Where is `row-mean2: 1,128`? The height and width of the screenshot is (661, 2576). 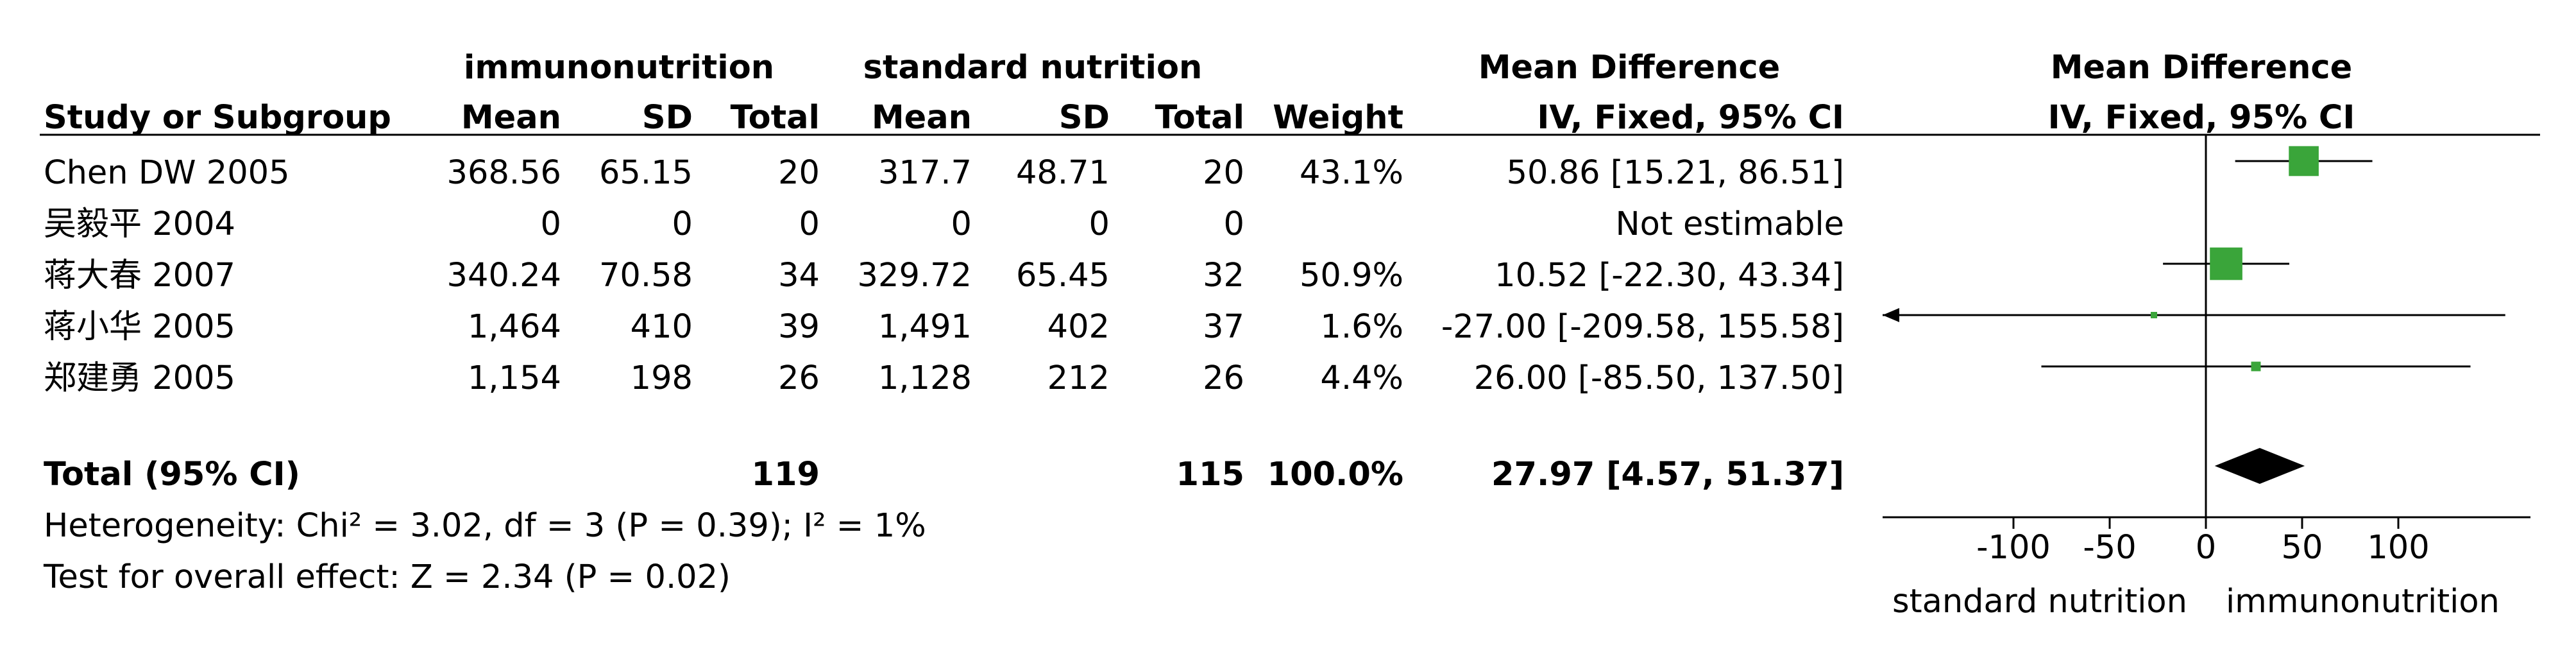
row-mean2: 1,128 is located at coordinates (925, 378).